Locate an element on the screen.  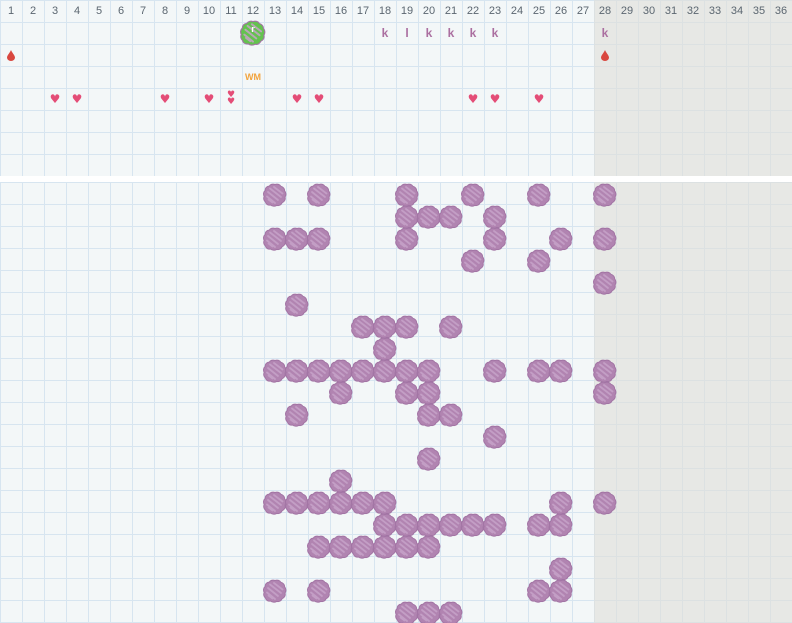
droplet-icon is located at coordinates (11, 55).